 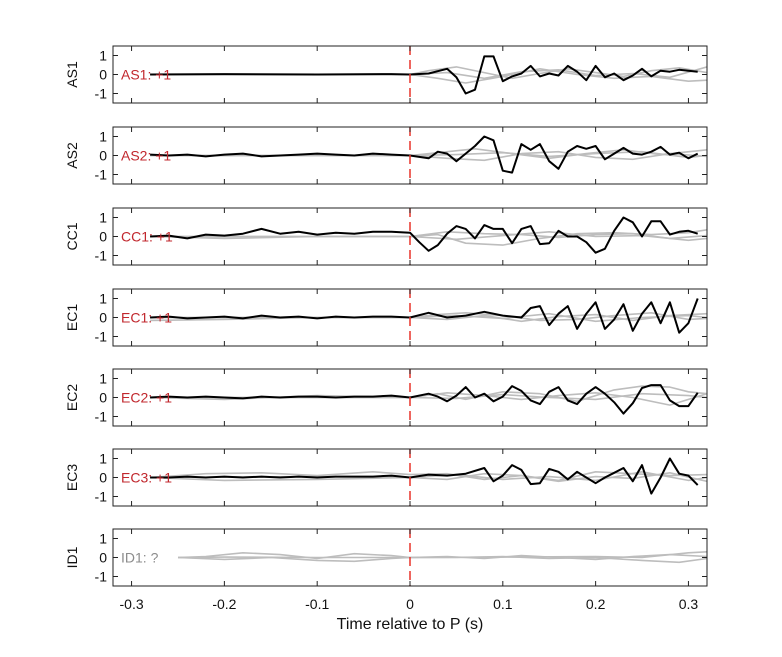 What do you see at coordinates (146, 478) in the screenshot?
I see `station-label: EC3: +1` at bounding box center [146, 478].